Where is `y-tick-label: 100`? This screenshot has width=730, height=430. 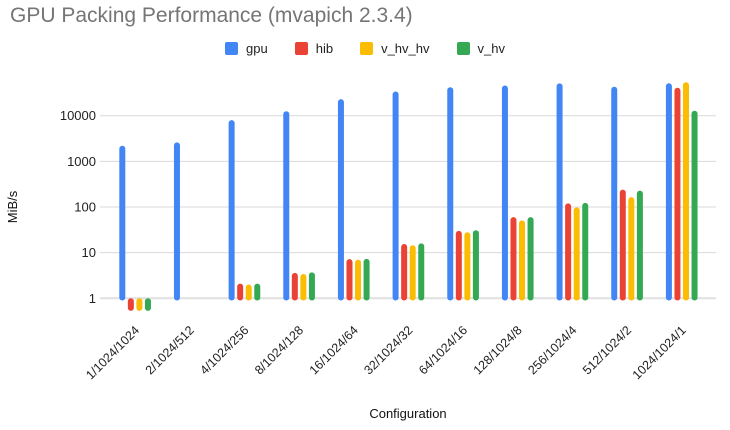
y-tick-label: 100 is located at coordinates (85, 207).